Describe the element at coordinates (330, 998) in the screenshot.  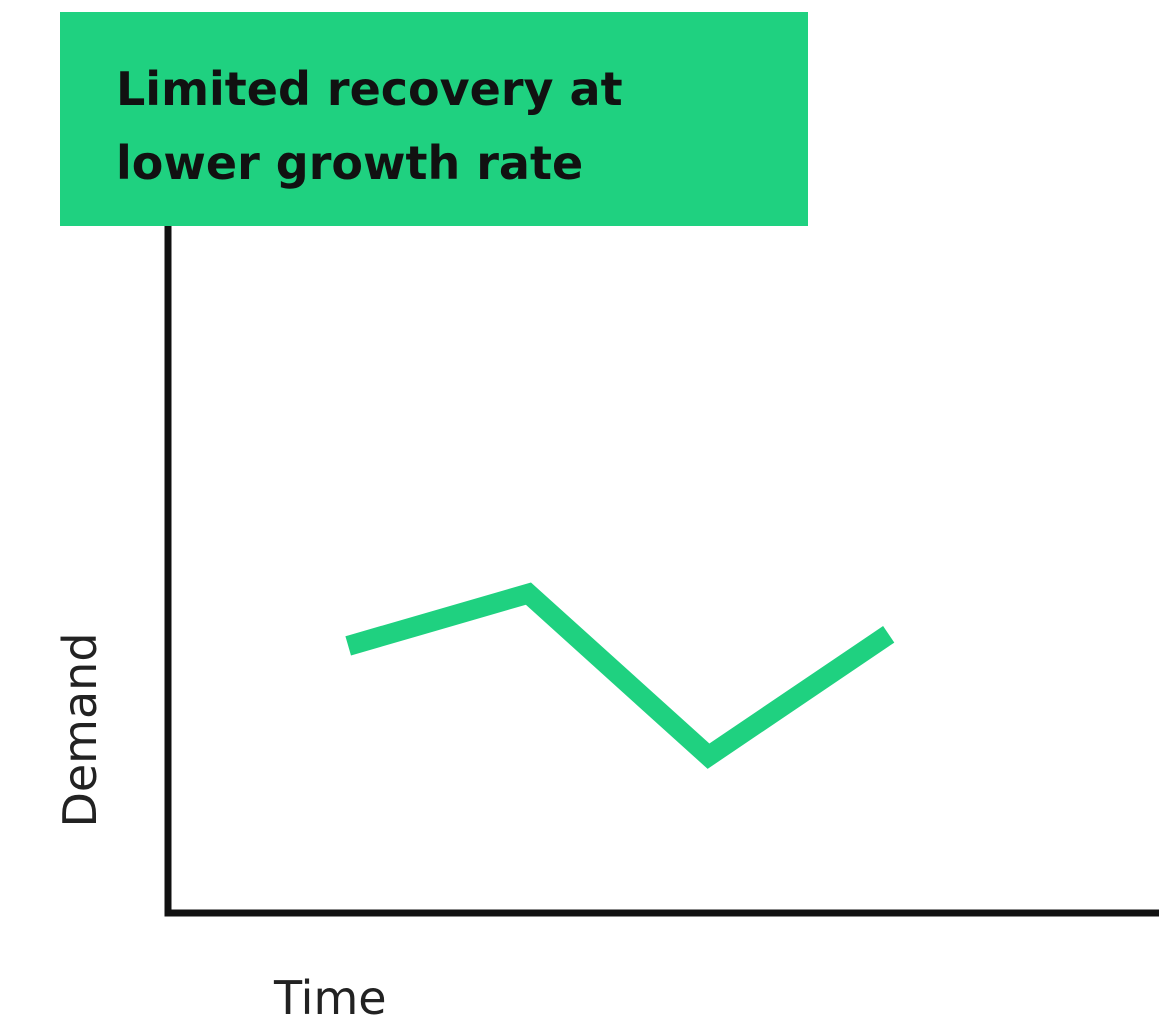
I see `x-axis-label: Time` at that location.